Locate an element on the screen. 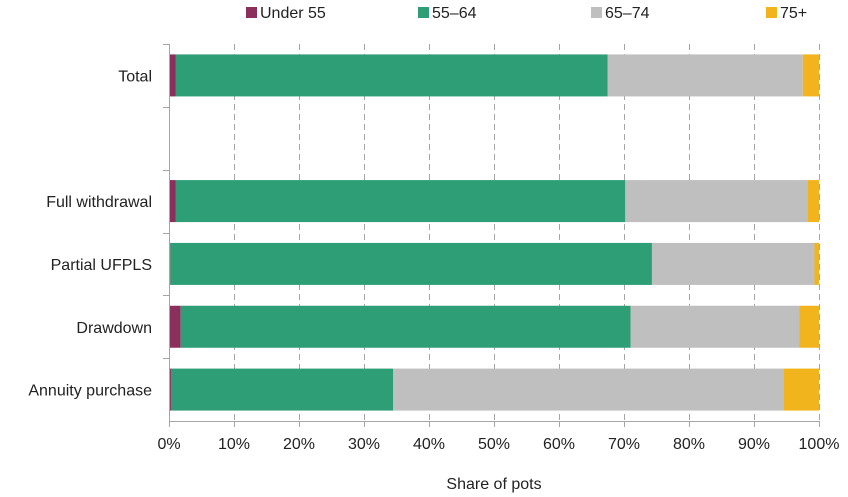 The height and width of the screenshot is (497, 848). category-label: Total is located at coordinates (135, 76).